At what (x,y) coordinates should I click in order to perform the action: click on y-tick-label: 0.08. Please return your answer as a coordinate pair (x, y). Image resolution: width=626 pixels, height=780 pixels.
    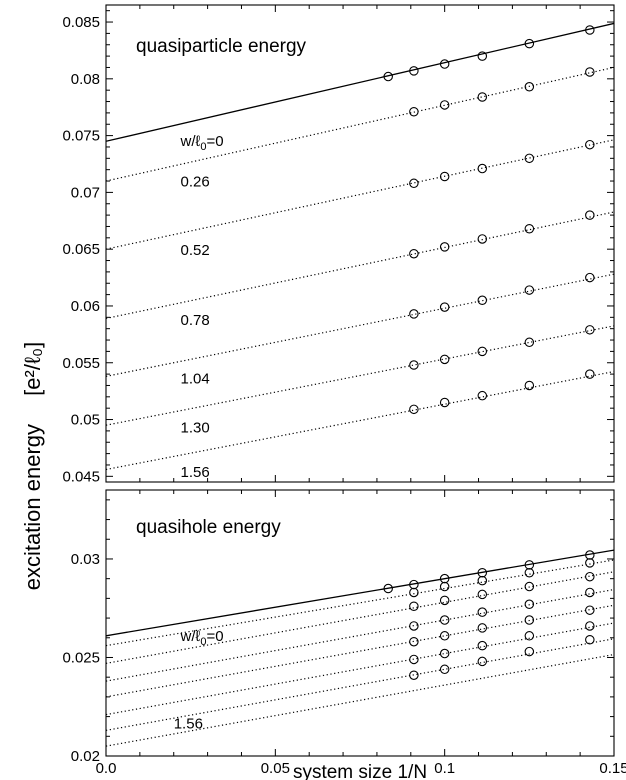
    Looking at the image, I should click on (85, 79).